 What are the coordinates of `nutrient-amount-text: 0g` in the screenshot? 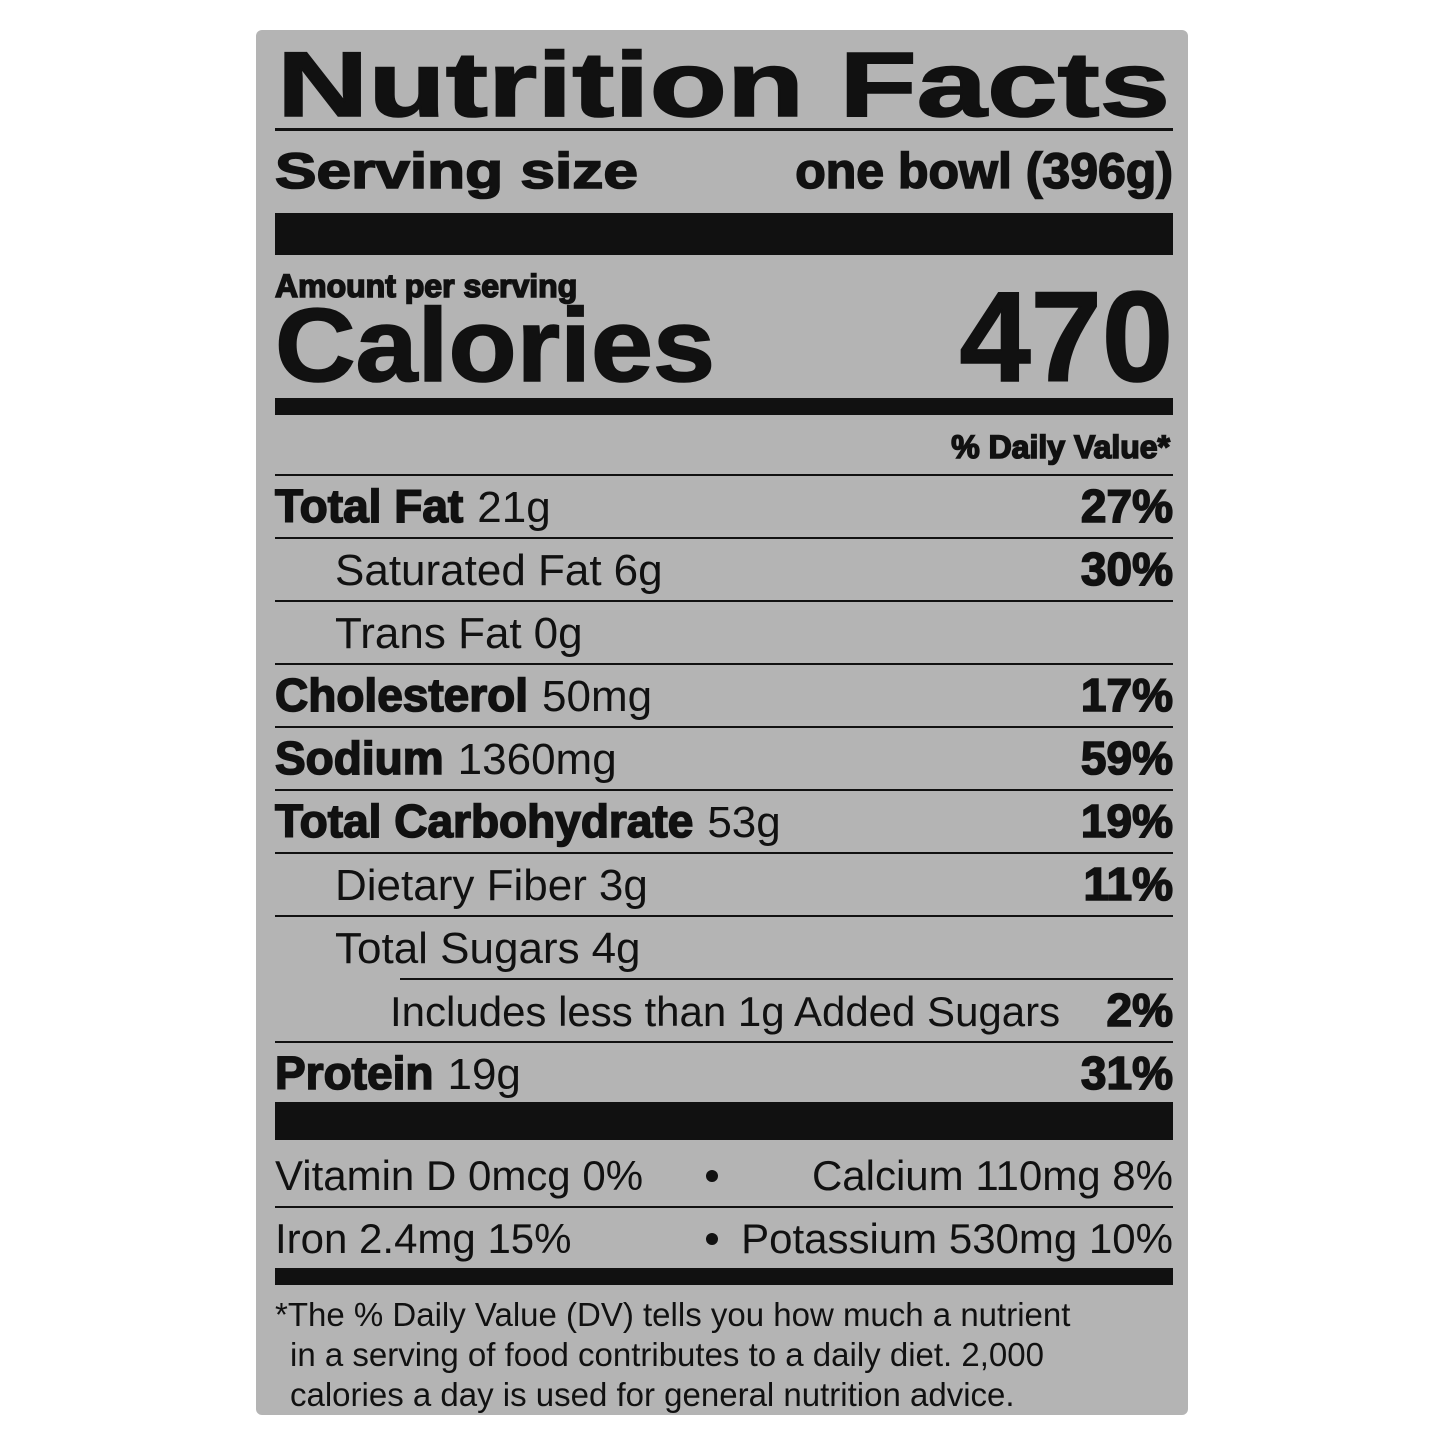 It's located at (558, 633).